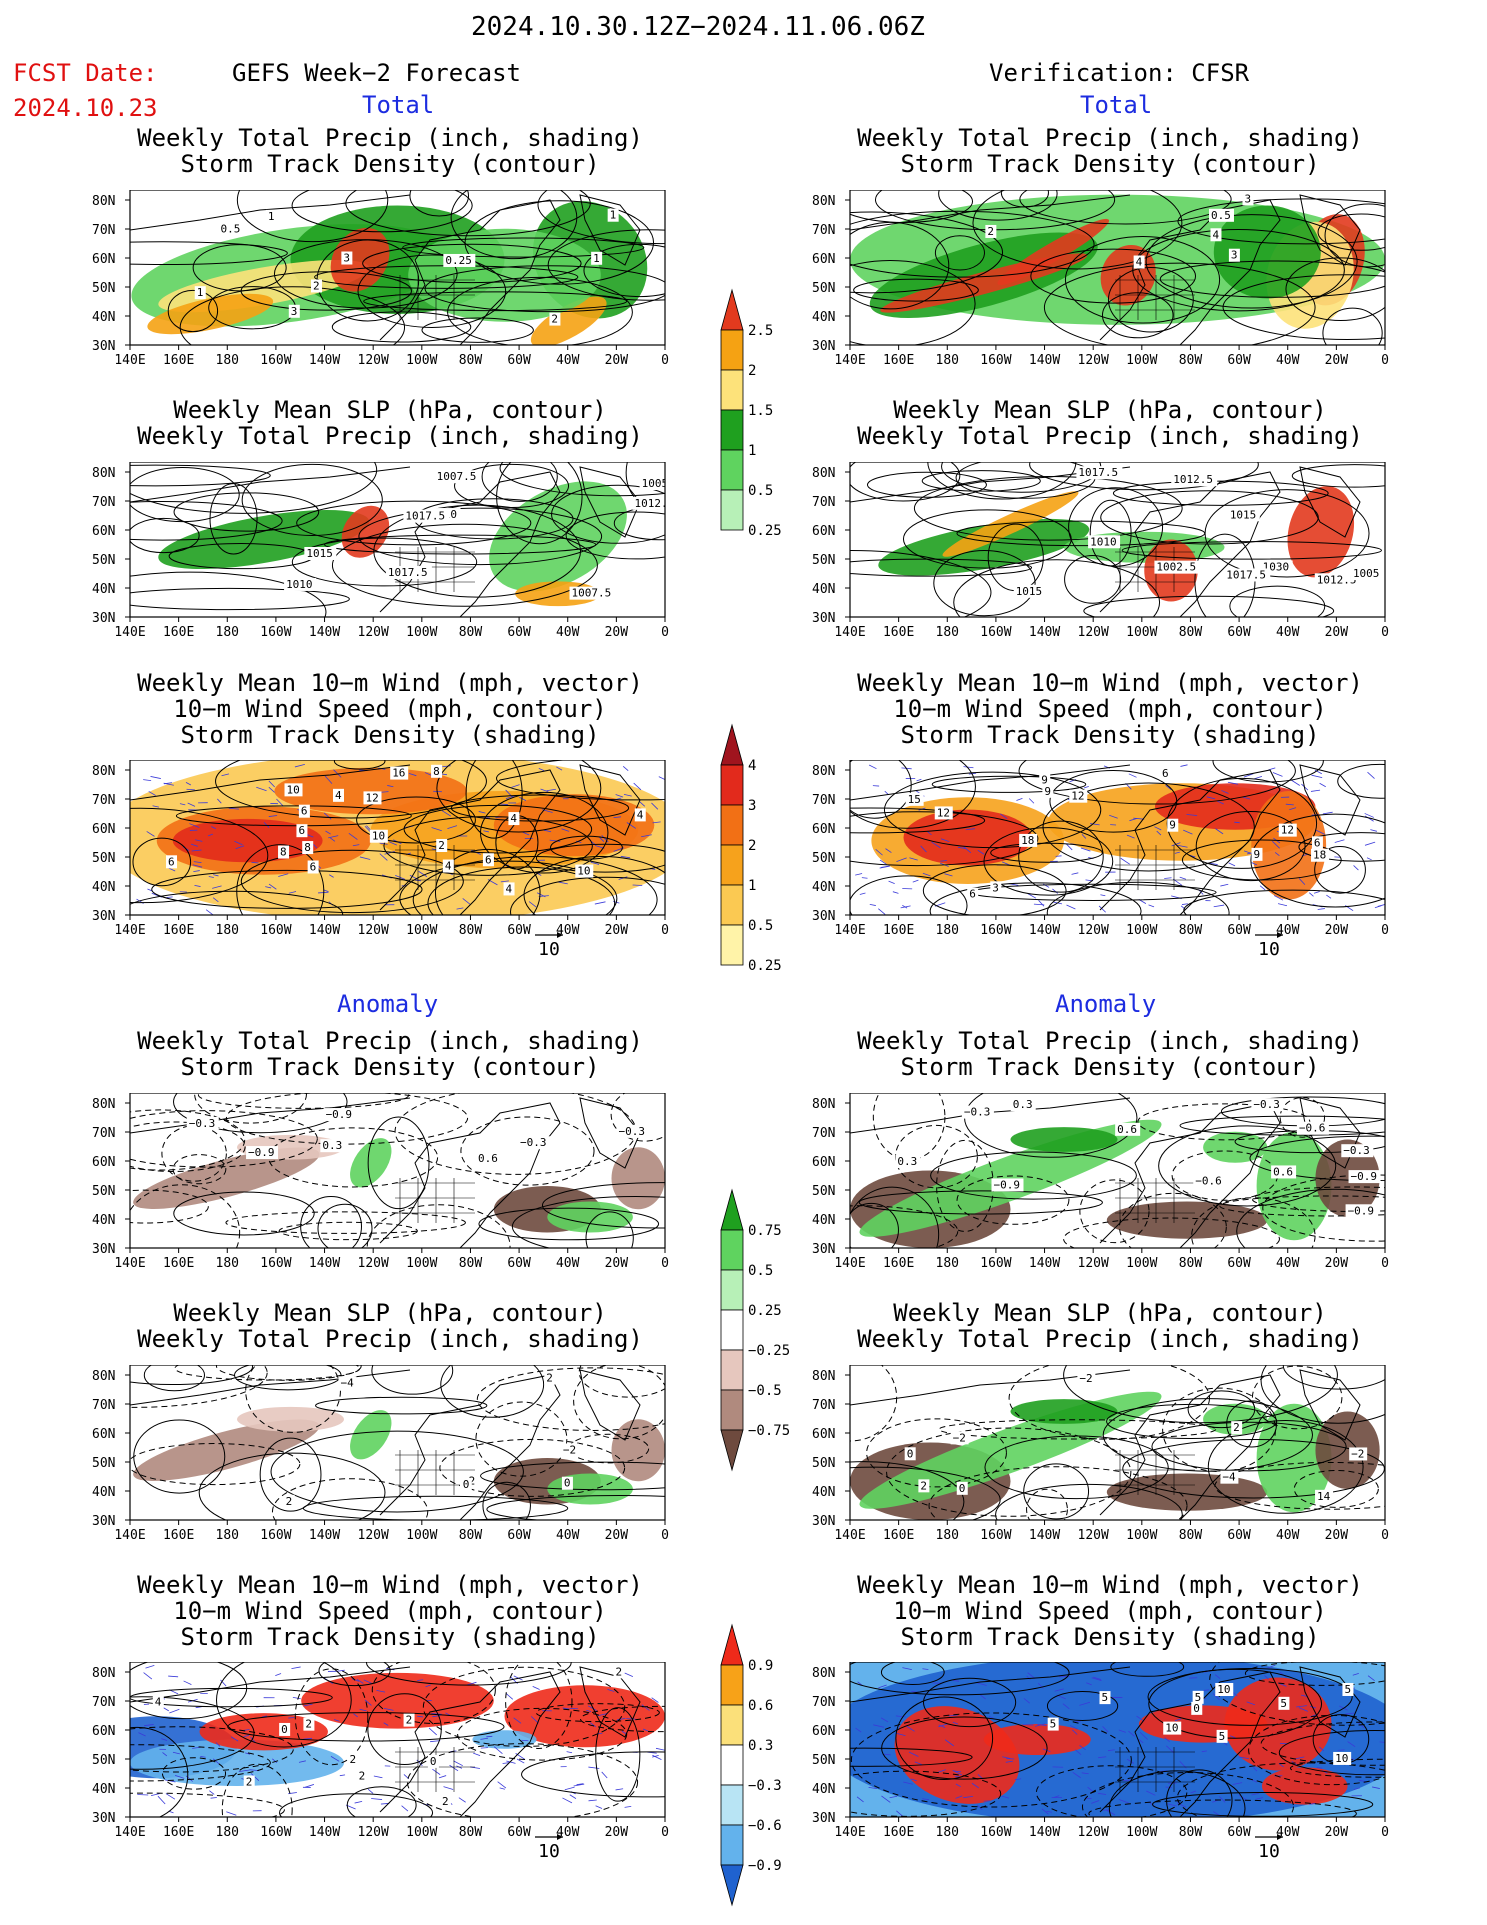 The height and width of the screenshot is (1925, 1487). What do you see at coordinates (765, 531) in the screenshot?
I see `colorbar-tick-label: 0.25` at bounding box center [765, 531].